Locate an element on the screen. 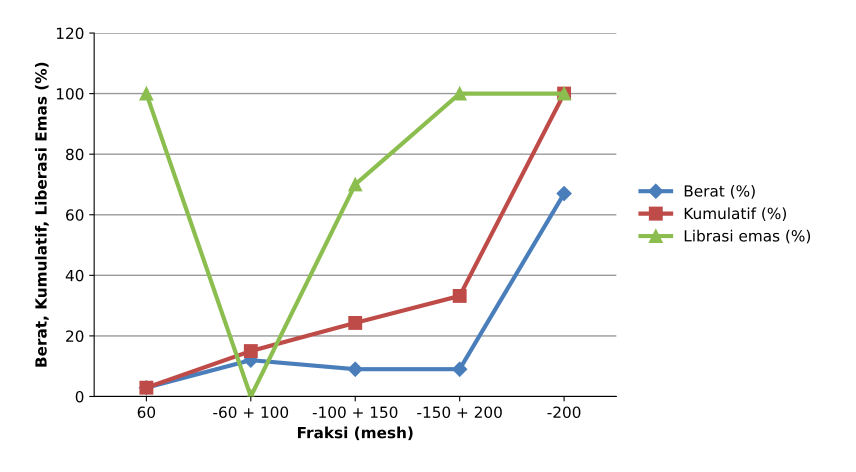 The width and height of the screenshot is (856, 472). y-tick-label: 60 is located at coordinates (75, 215).